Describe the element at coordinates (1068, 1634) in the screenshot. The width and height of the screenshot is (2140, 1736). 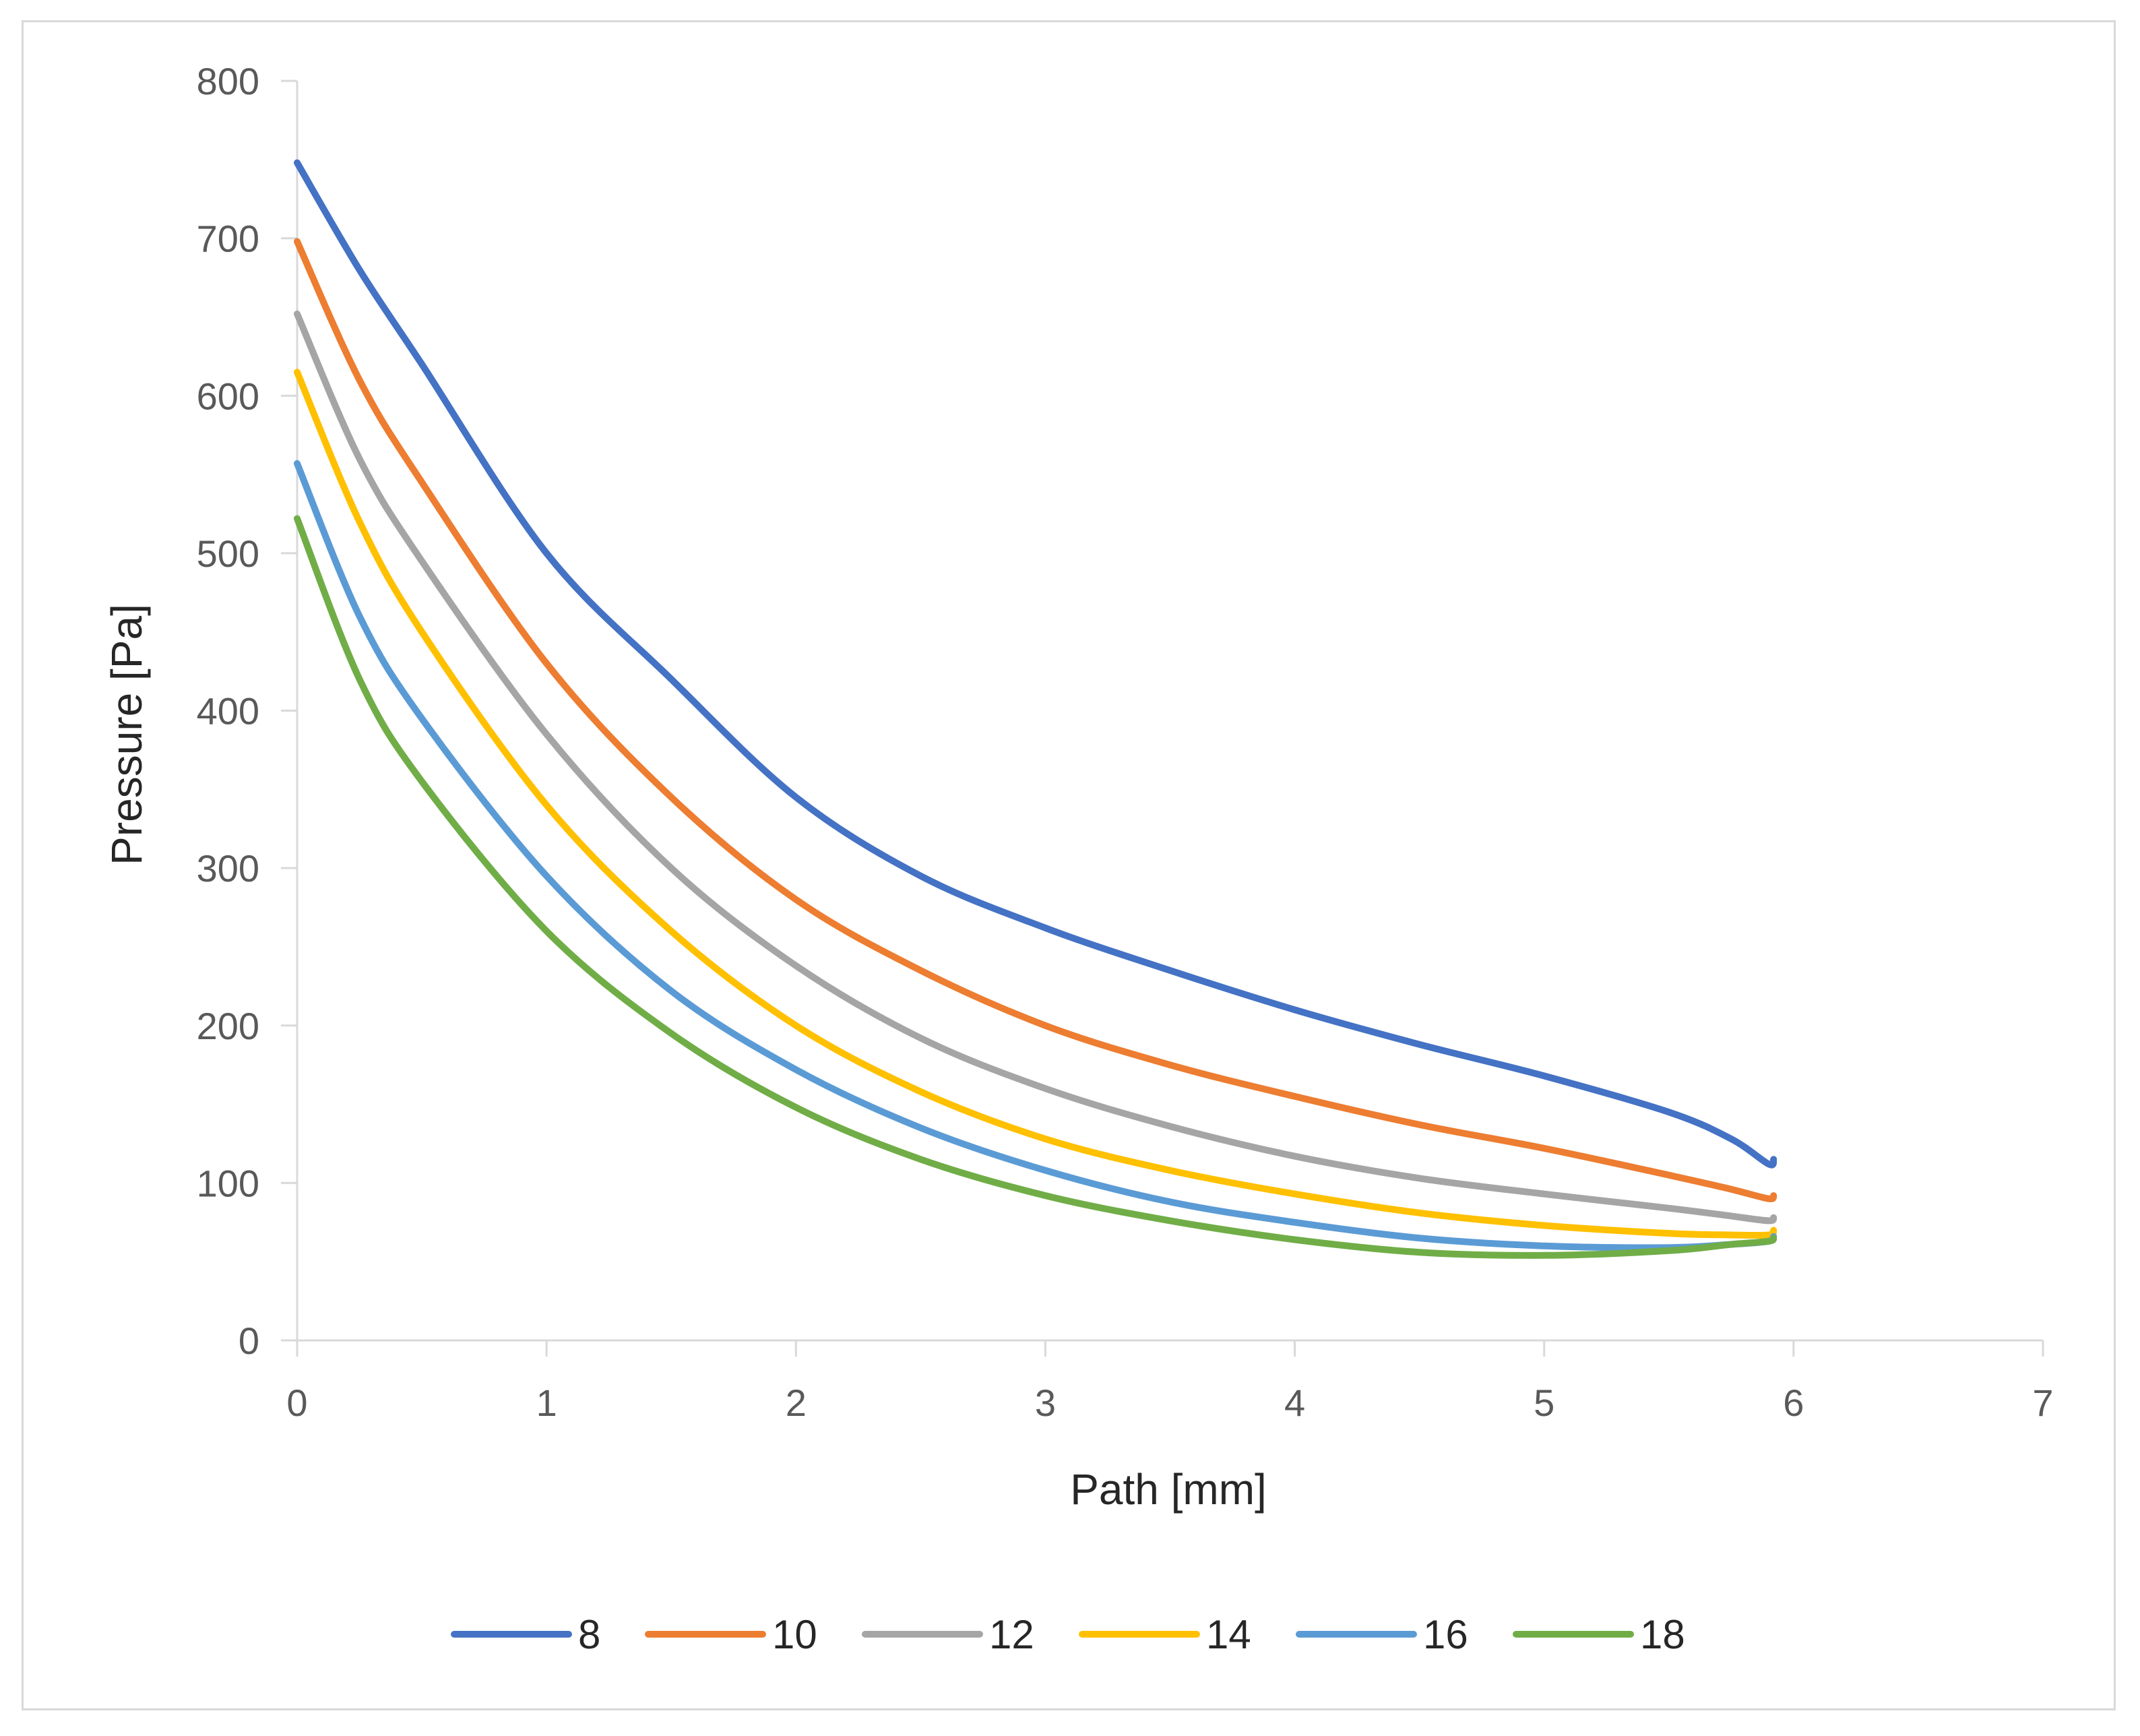
I see `legend: 8 10 12 14 16 18` at that location.